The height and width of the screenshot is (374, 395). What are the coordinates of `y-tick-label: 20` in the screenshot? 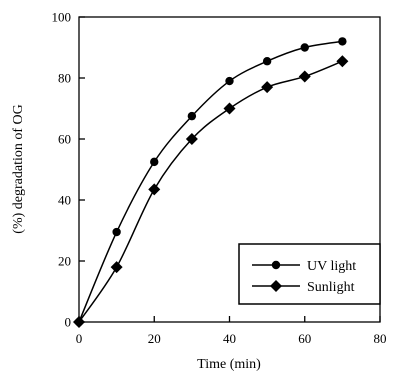 It's located at (64, 261).